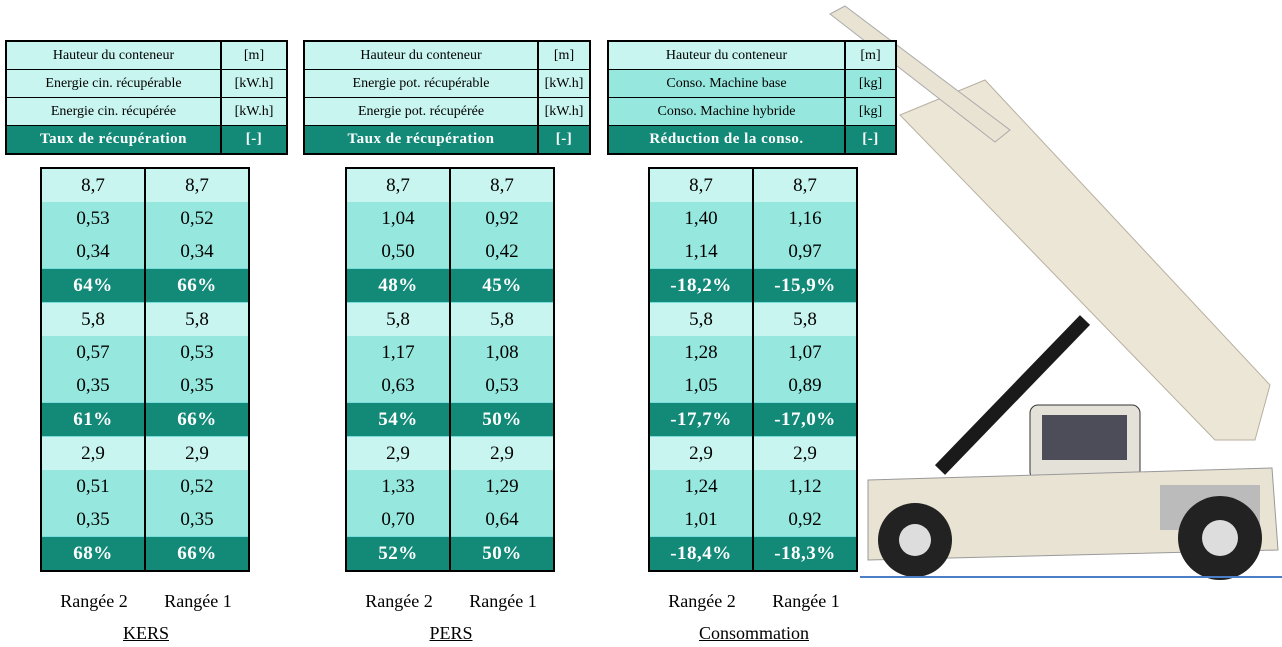 The image size is (1282, 647). Describe the element at coordinates (196, 486) in the screenshot. I see `data-cell: 0,52` at that location.